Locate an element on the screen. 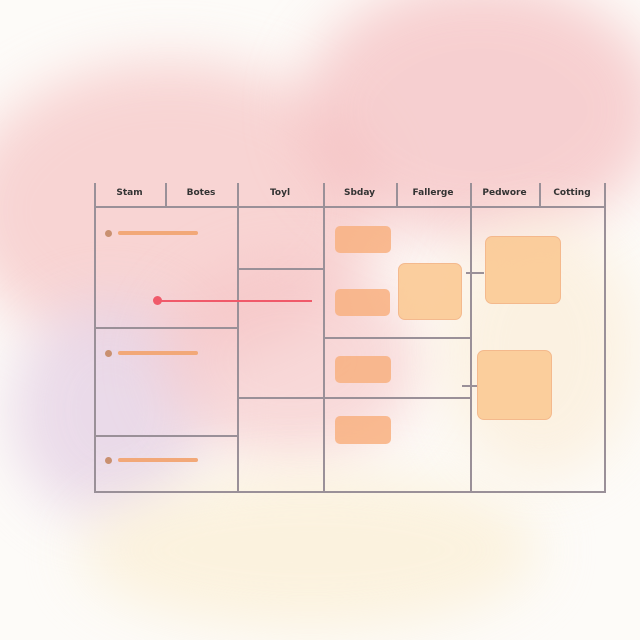 This screenshot has height=640, width=640. column-header: Toyl is located at coordinates (280, 193).